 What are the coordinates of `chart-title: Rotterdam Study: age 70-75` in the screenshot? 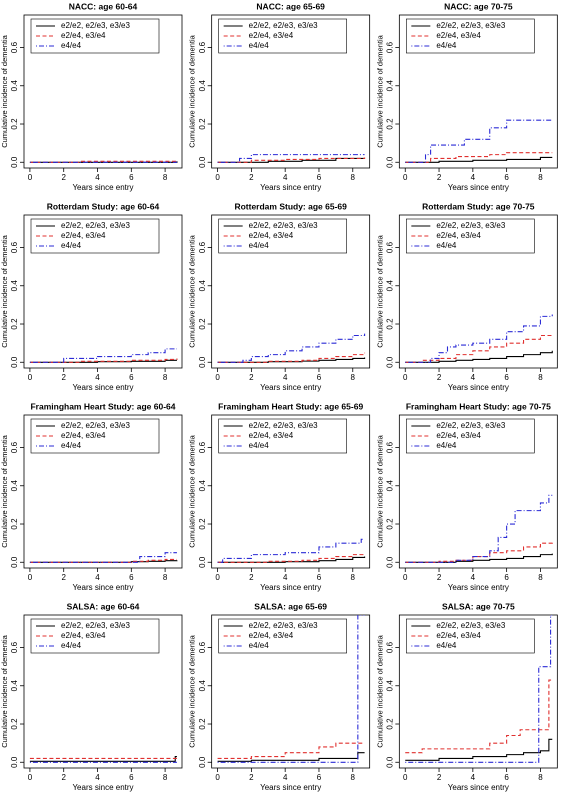 It's located at (478, 206).